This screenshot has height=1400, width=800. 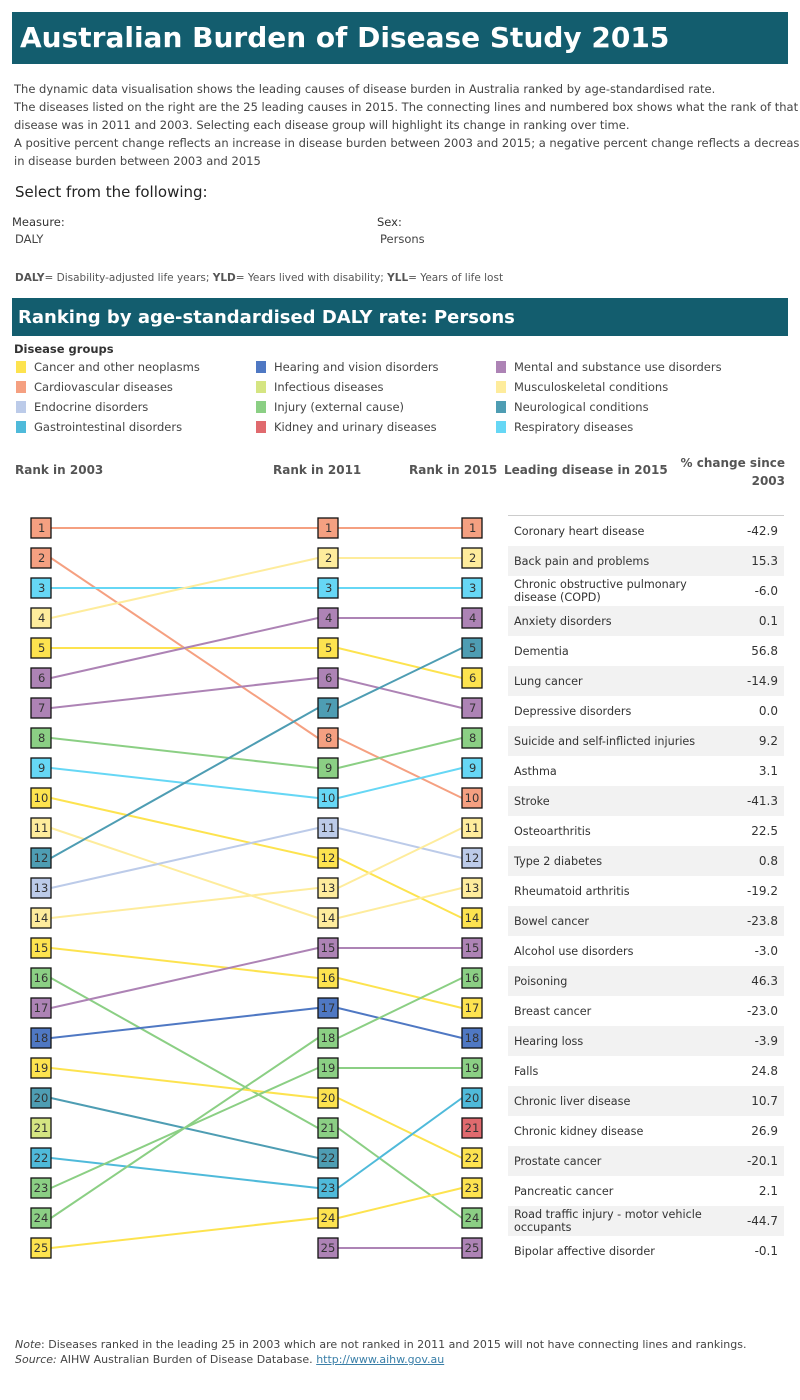 I want to click on table-row: Prostate cancer -20.1, so click(x=646, y=1161).